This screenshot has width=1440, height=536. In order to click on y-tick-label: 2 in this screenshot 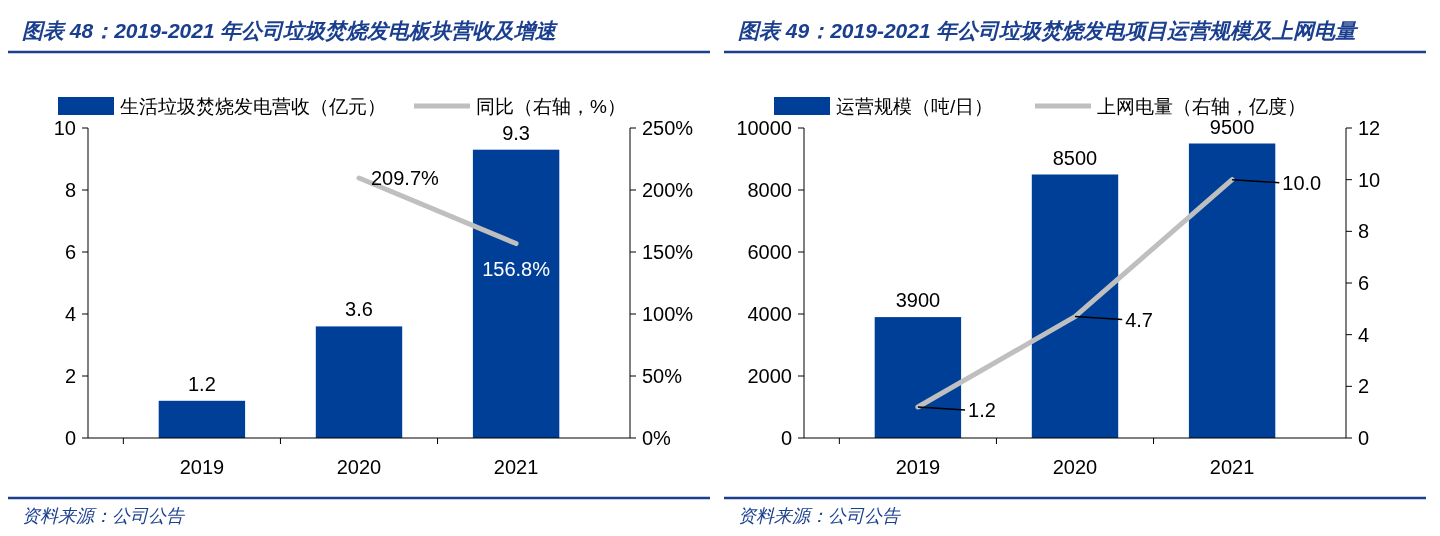, I will do `click(70, 376)`.